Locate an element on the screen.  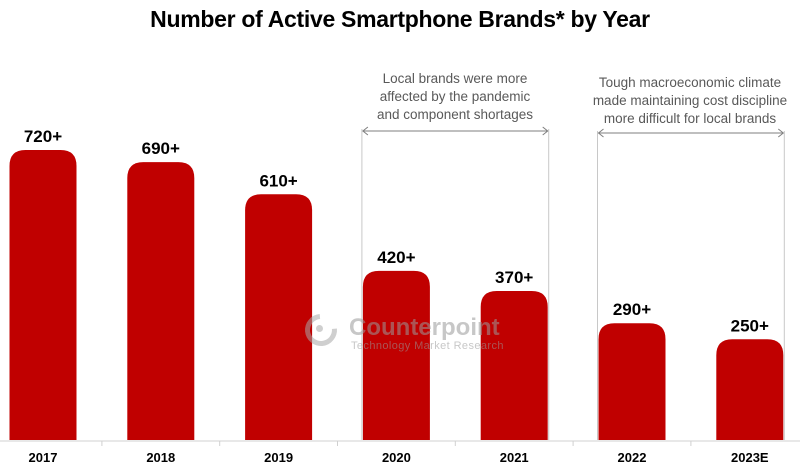
x-axis: 2017 2018 2019 2020 2021 2022 2023E is located at coordinates (400, 452).